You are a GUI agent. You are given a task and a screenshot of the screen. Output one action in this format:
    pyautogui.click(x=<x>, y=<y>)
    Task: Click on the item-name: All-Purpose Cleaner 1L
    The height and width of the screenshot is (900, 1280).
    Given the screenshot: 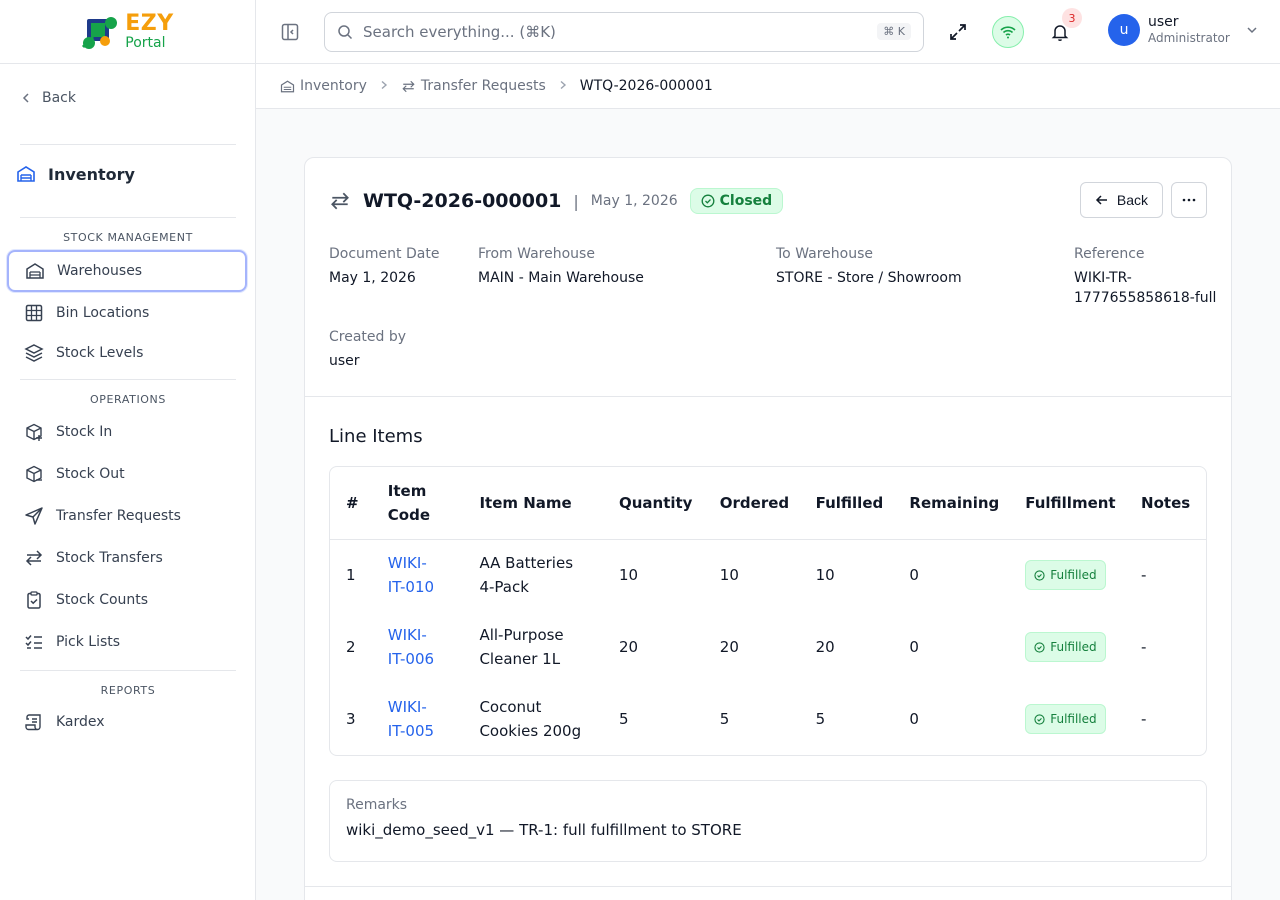 What is the action you would take?
    pyautogui.click(x=521, y=647)
    